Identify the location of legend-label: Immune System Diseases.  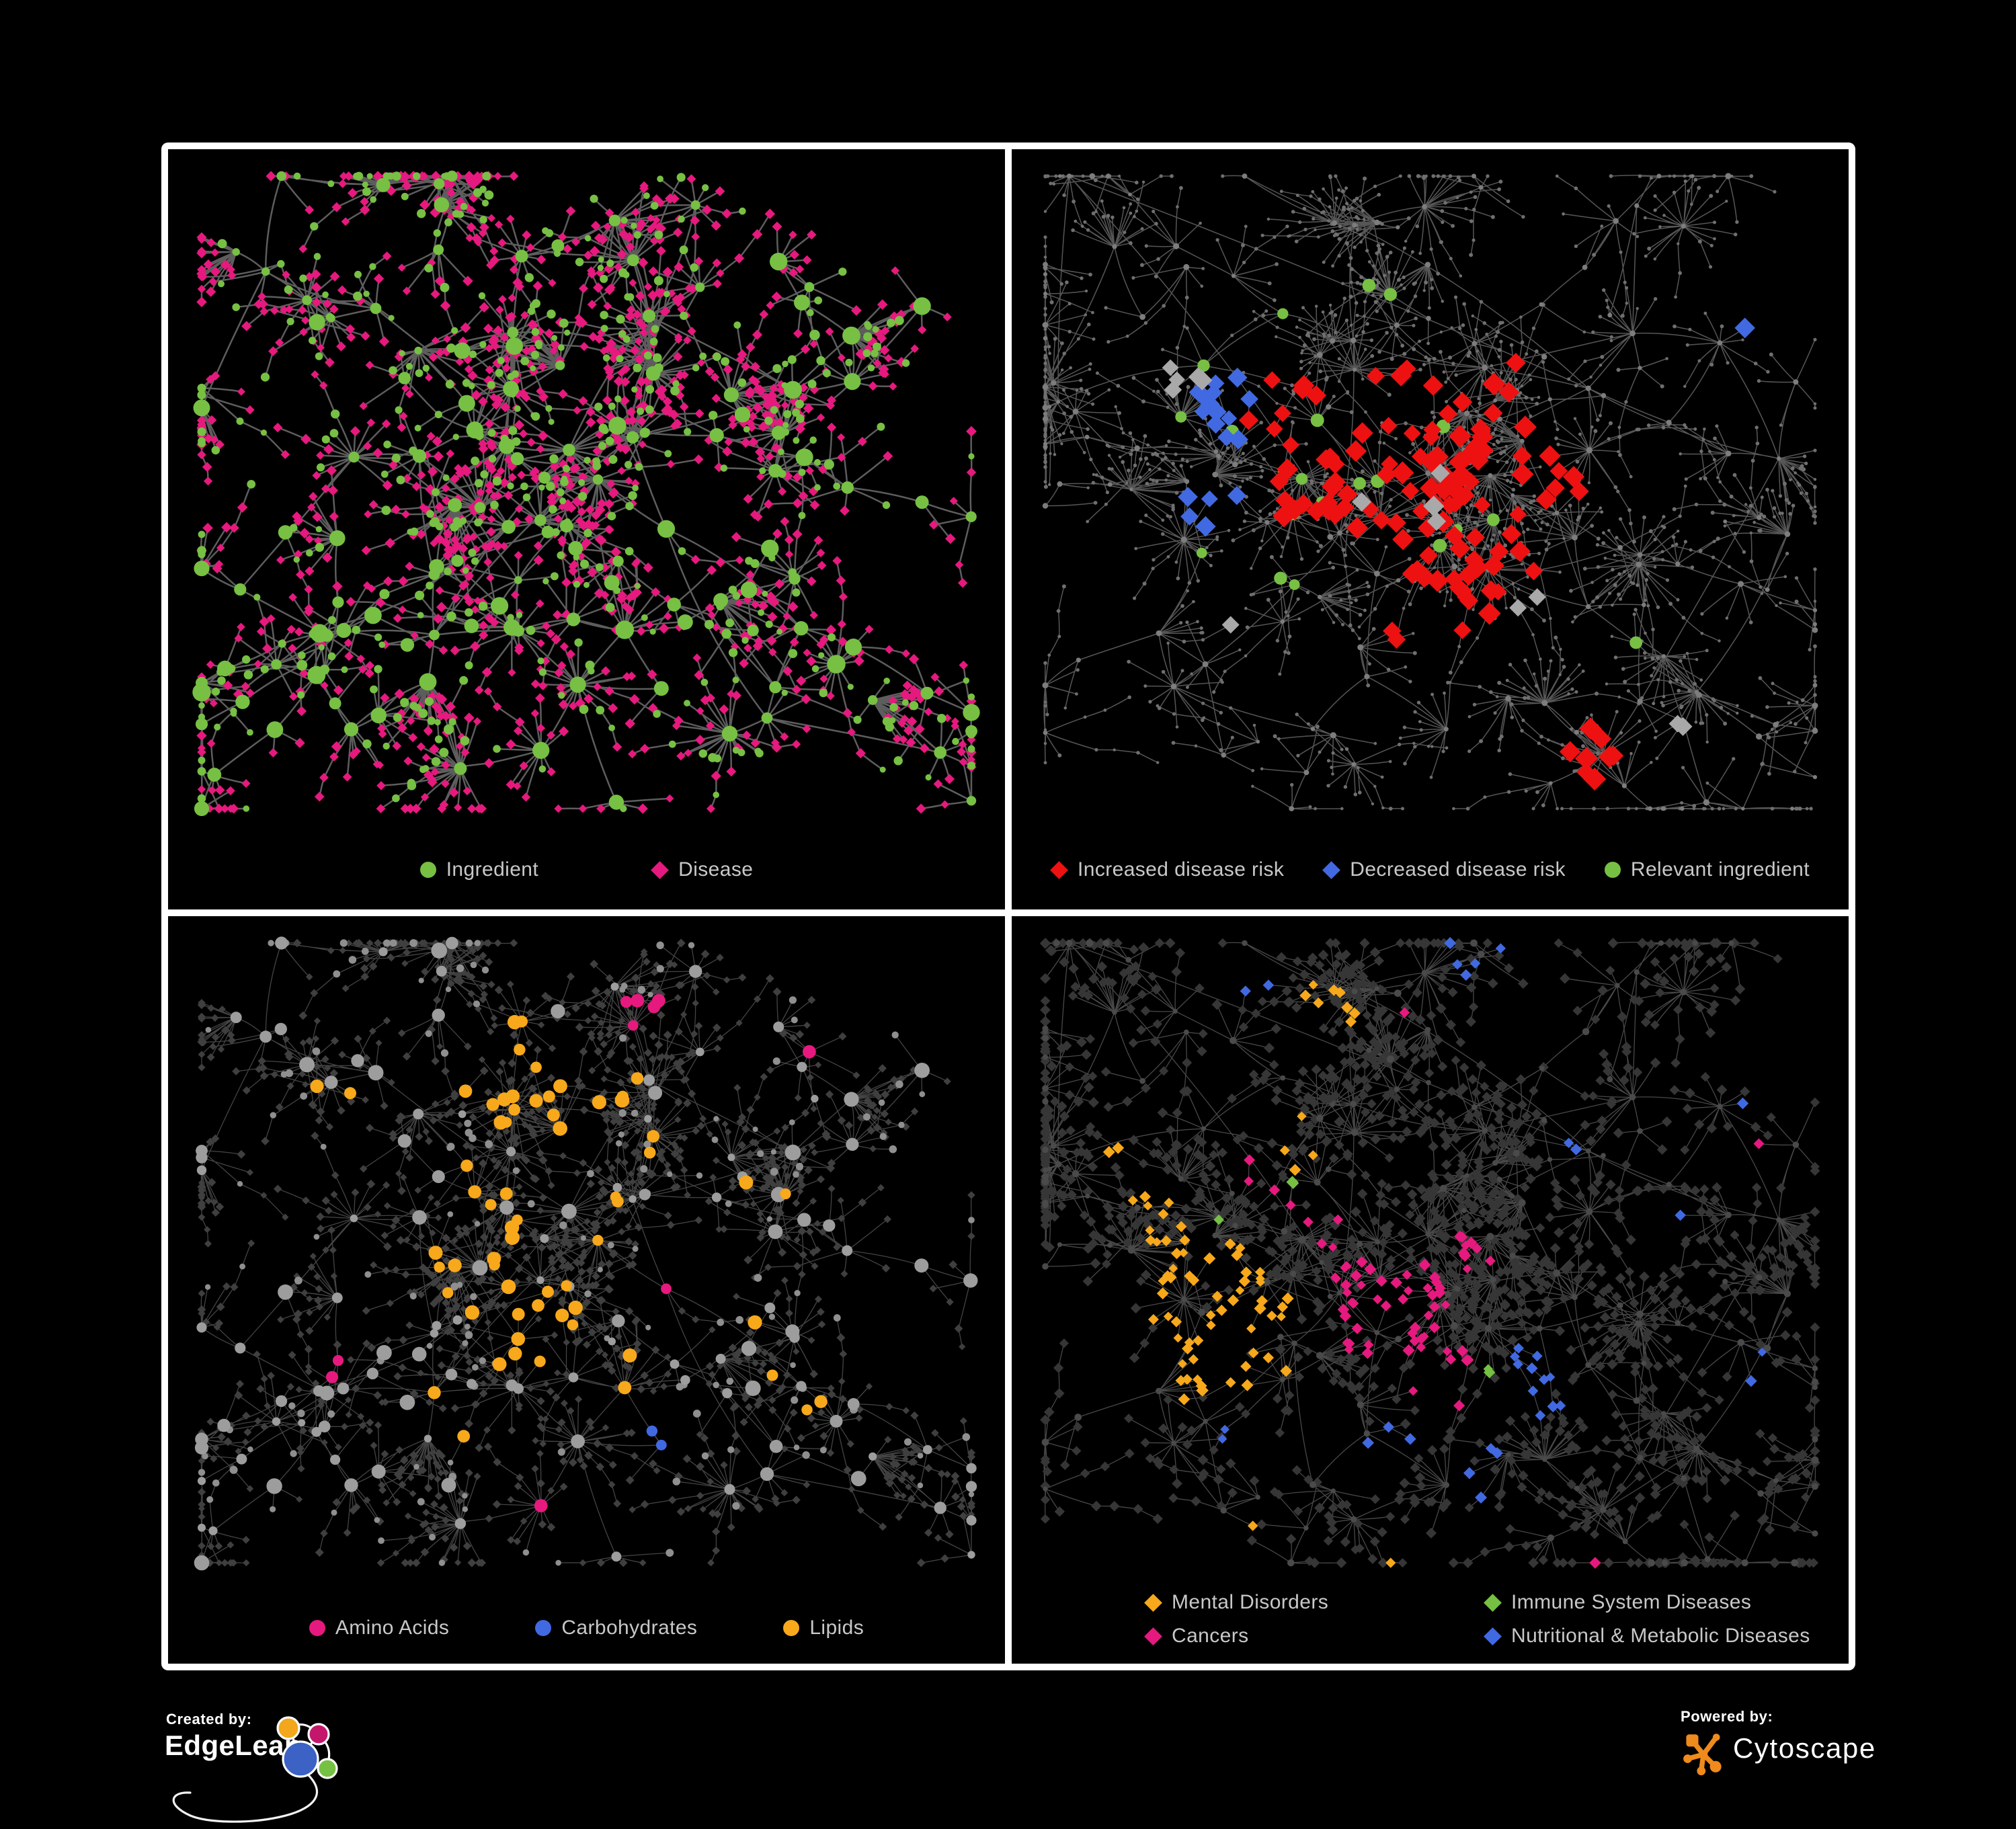
(1631, 1602).